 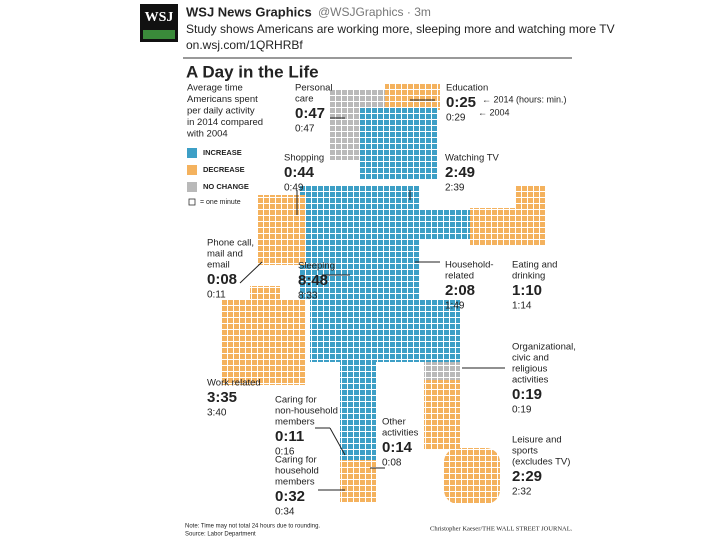 What do you see at coordinates (392, 463) in the screenshot?
I see `value-2004: 0:08` at bounding box center [392, 463].